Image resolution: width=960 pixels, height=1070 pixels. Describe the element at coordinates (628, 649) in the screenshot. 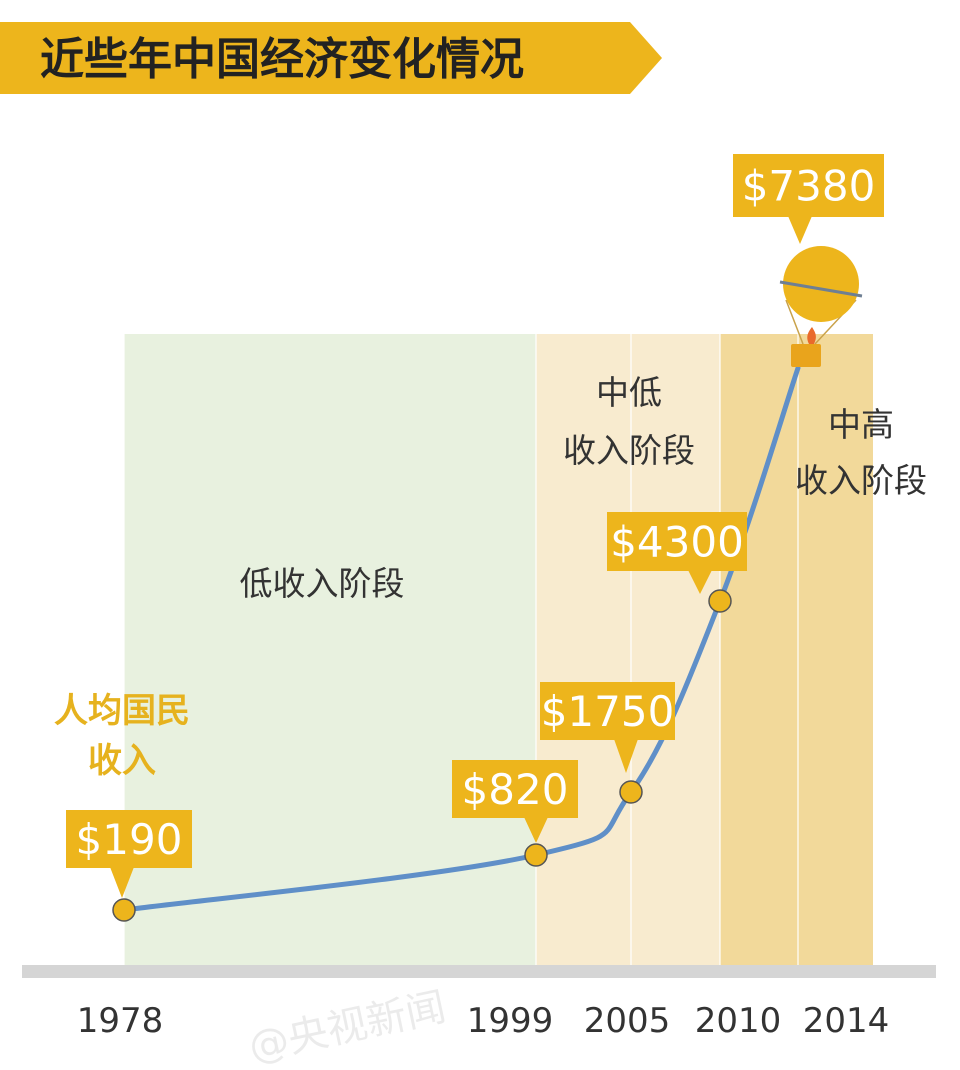

I see `phase-lower-middle-income-band` at that location.